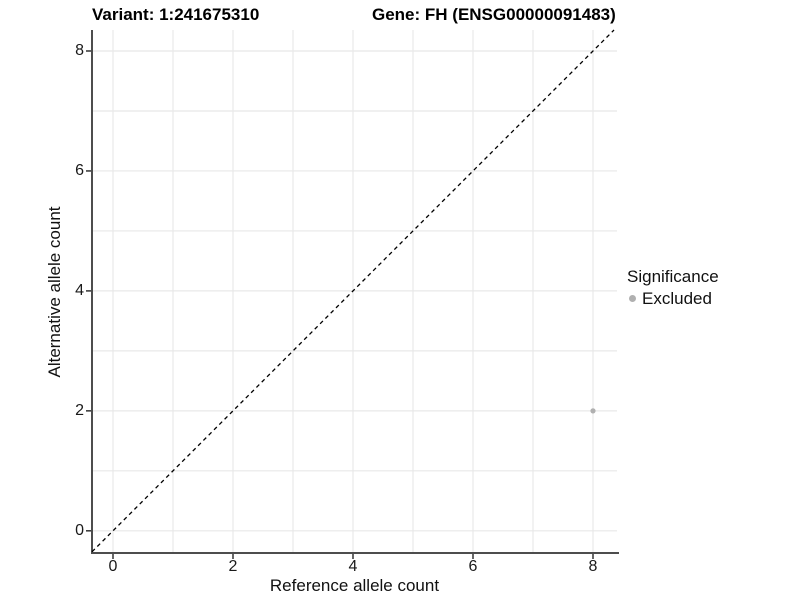  What do you see at coordinates (632, 298) in the screenshot?
I see `legend-swatch-icon` at bounding box center [632, 298].